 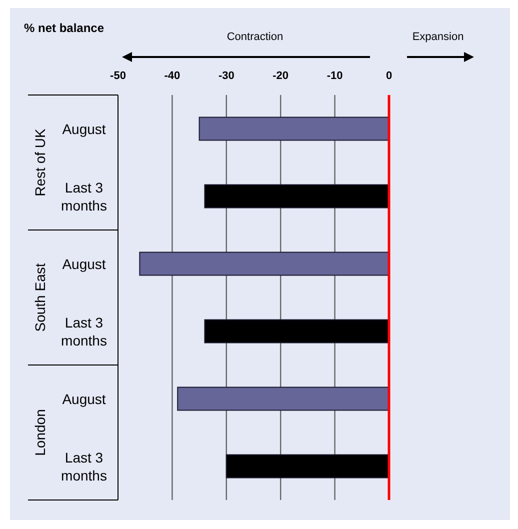 I want to click on text: London, so click(x=40, y=432).